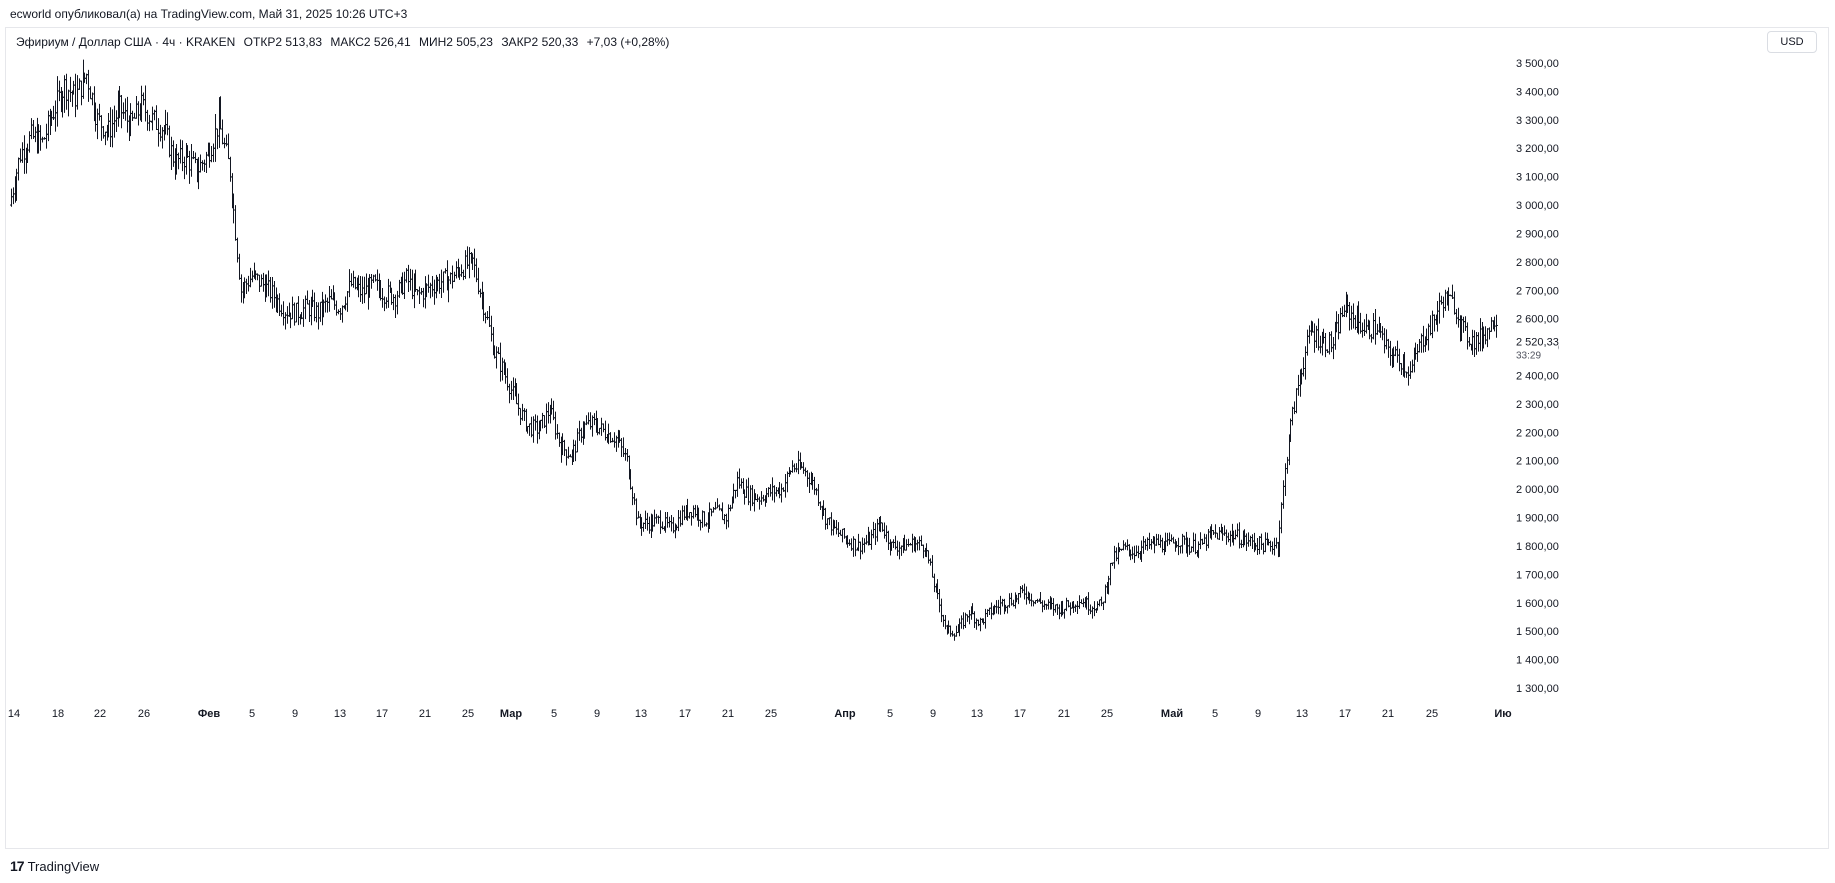 Image resolution: width=1835 pixels, height=883 pixels. What do you see at coordinates (1792, 42) in the screenshot?
I see `currency-button: USD` at bounding box center [1792, 42].